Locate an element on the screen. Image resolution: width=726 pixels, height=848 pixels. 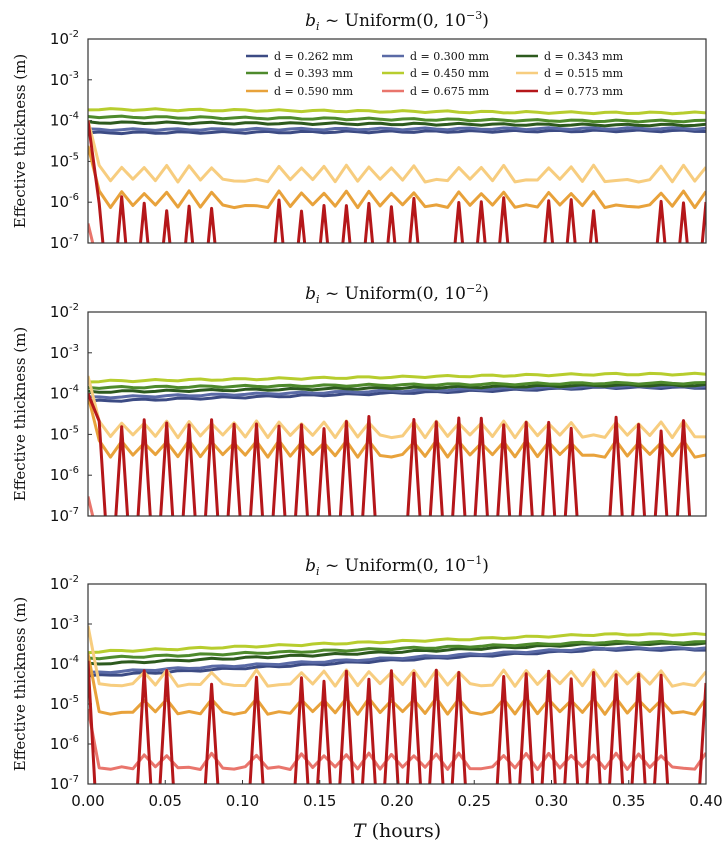
legend-entry: d = 0.393 mm is located at coordinates (314, 73).